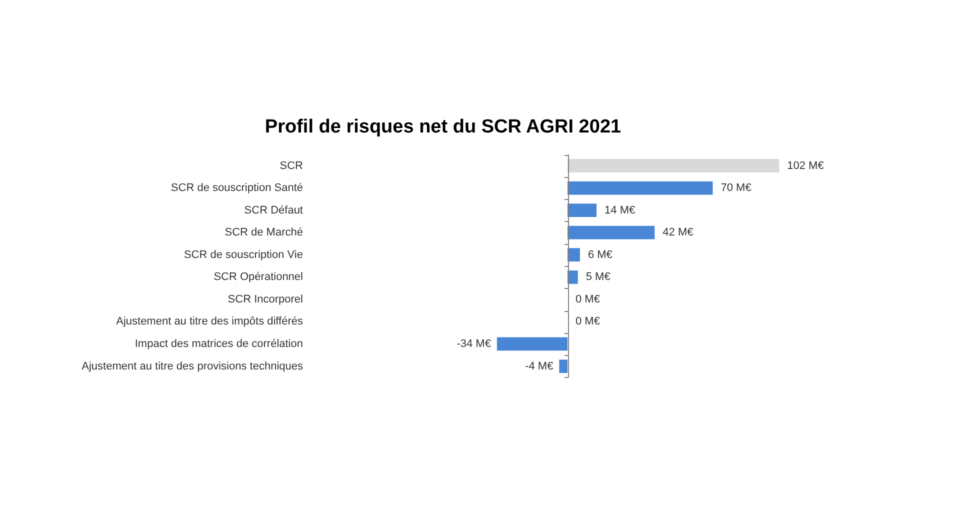  I want to click on data-label: -34 M€, so click(473, 344).